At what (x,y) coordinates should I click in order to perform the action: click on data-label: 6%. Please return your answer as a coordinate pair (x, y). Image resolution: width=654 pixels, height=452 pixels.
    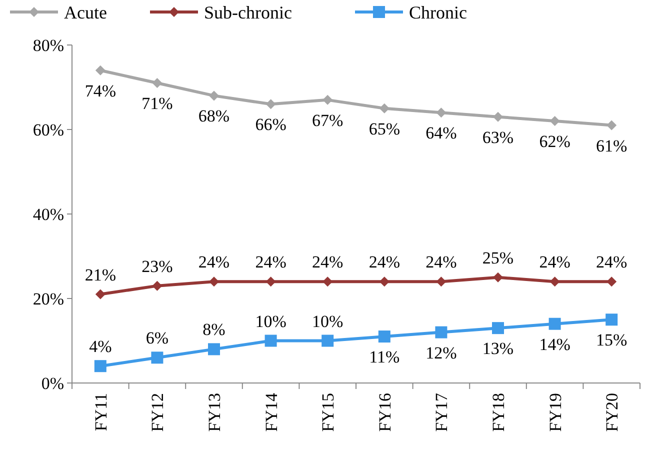
    Looking at the image, I should click on (157, 338).